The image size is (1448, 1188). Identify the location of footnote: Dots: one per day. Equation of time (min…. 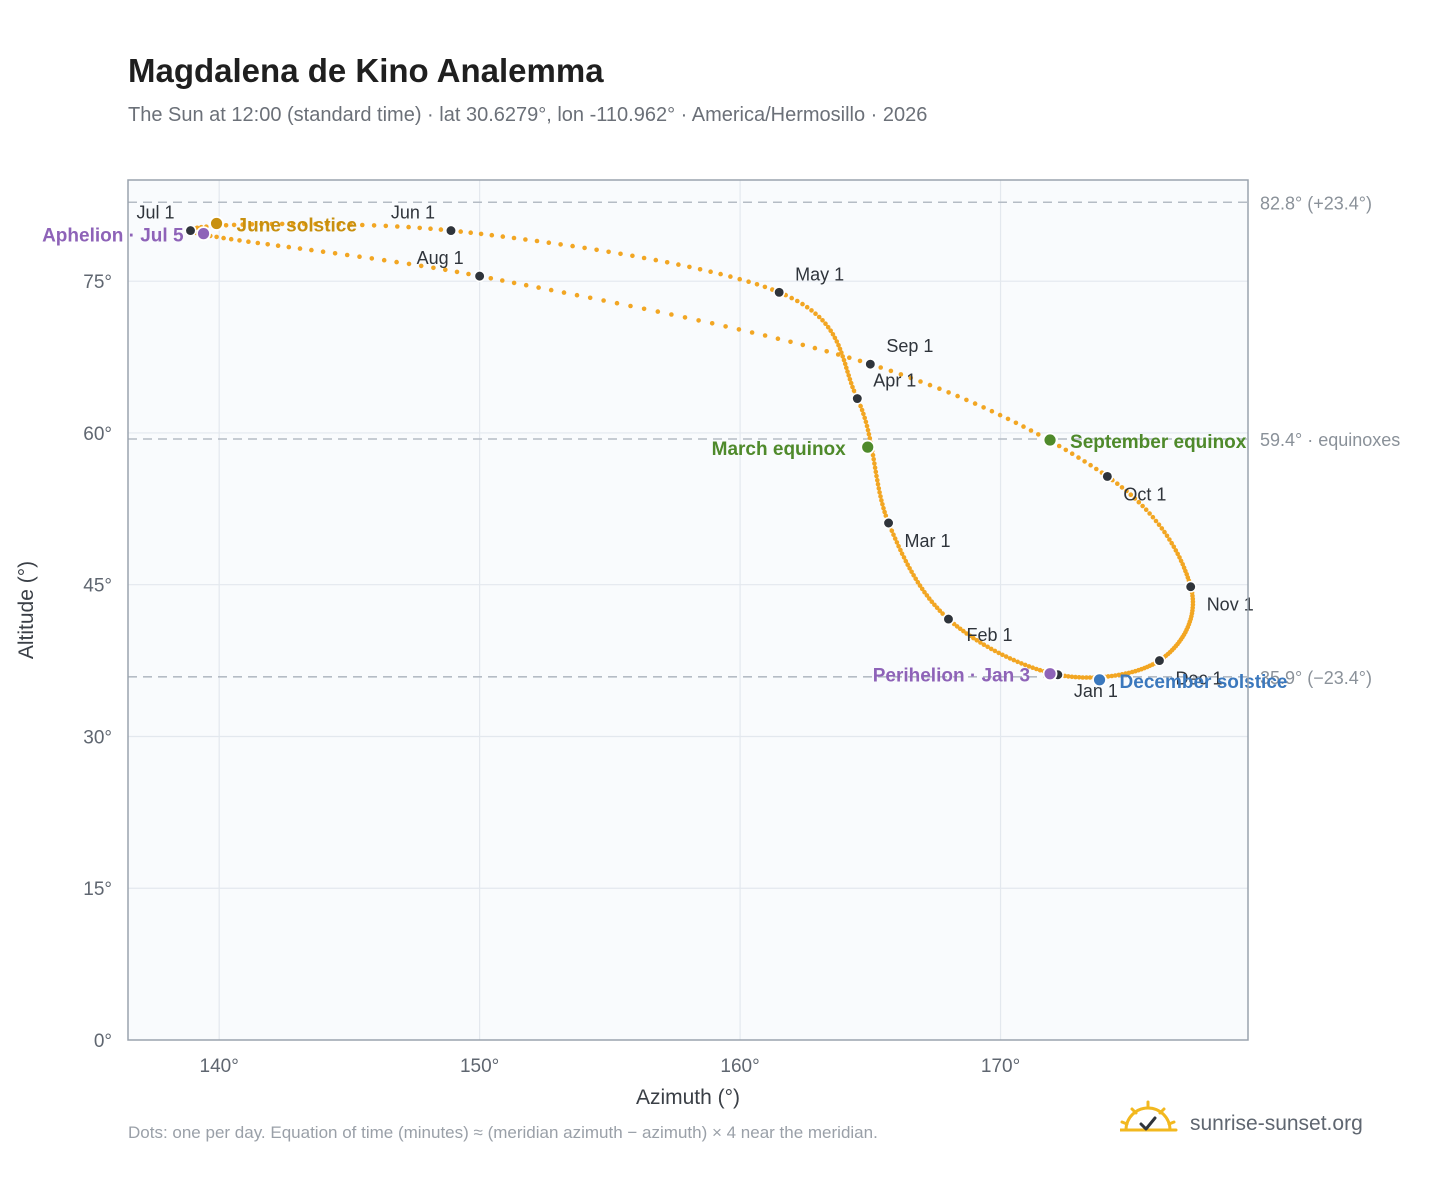
(503, 1132).